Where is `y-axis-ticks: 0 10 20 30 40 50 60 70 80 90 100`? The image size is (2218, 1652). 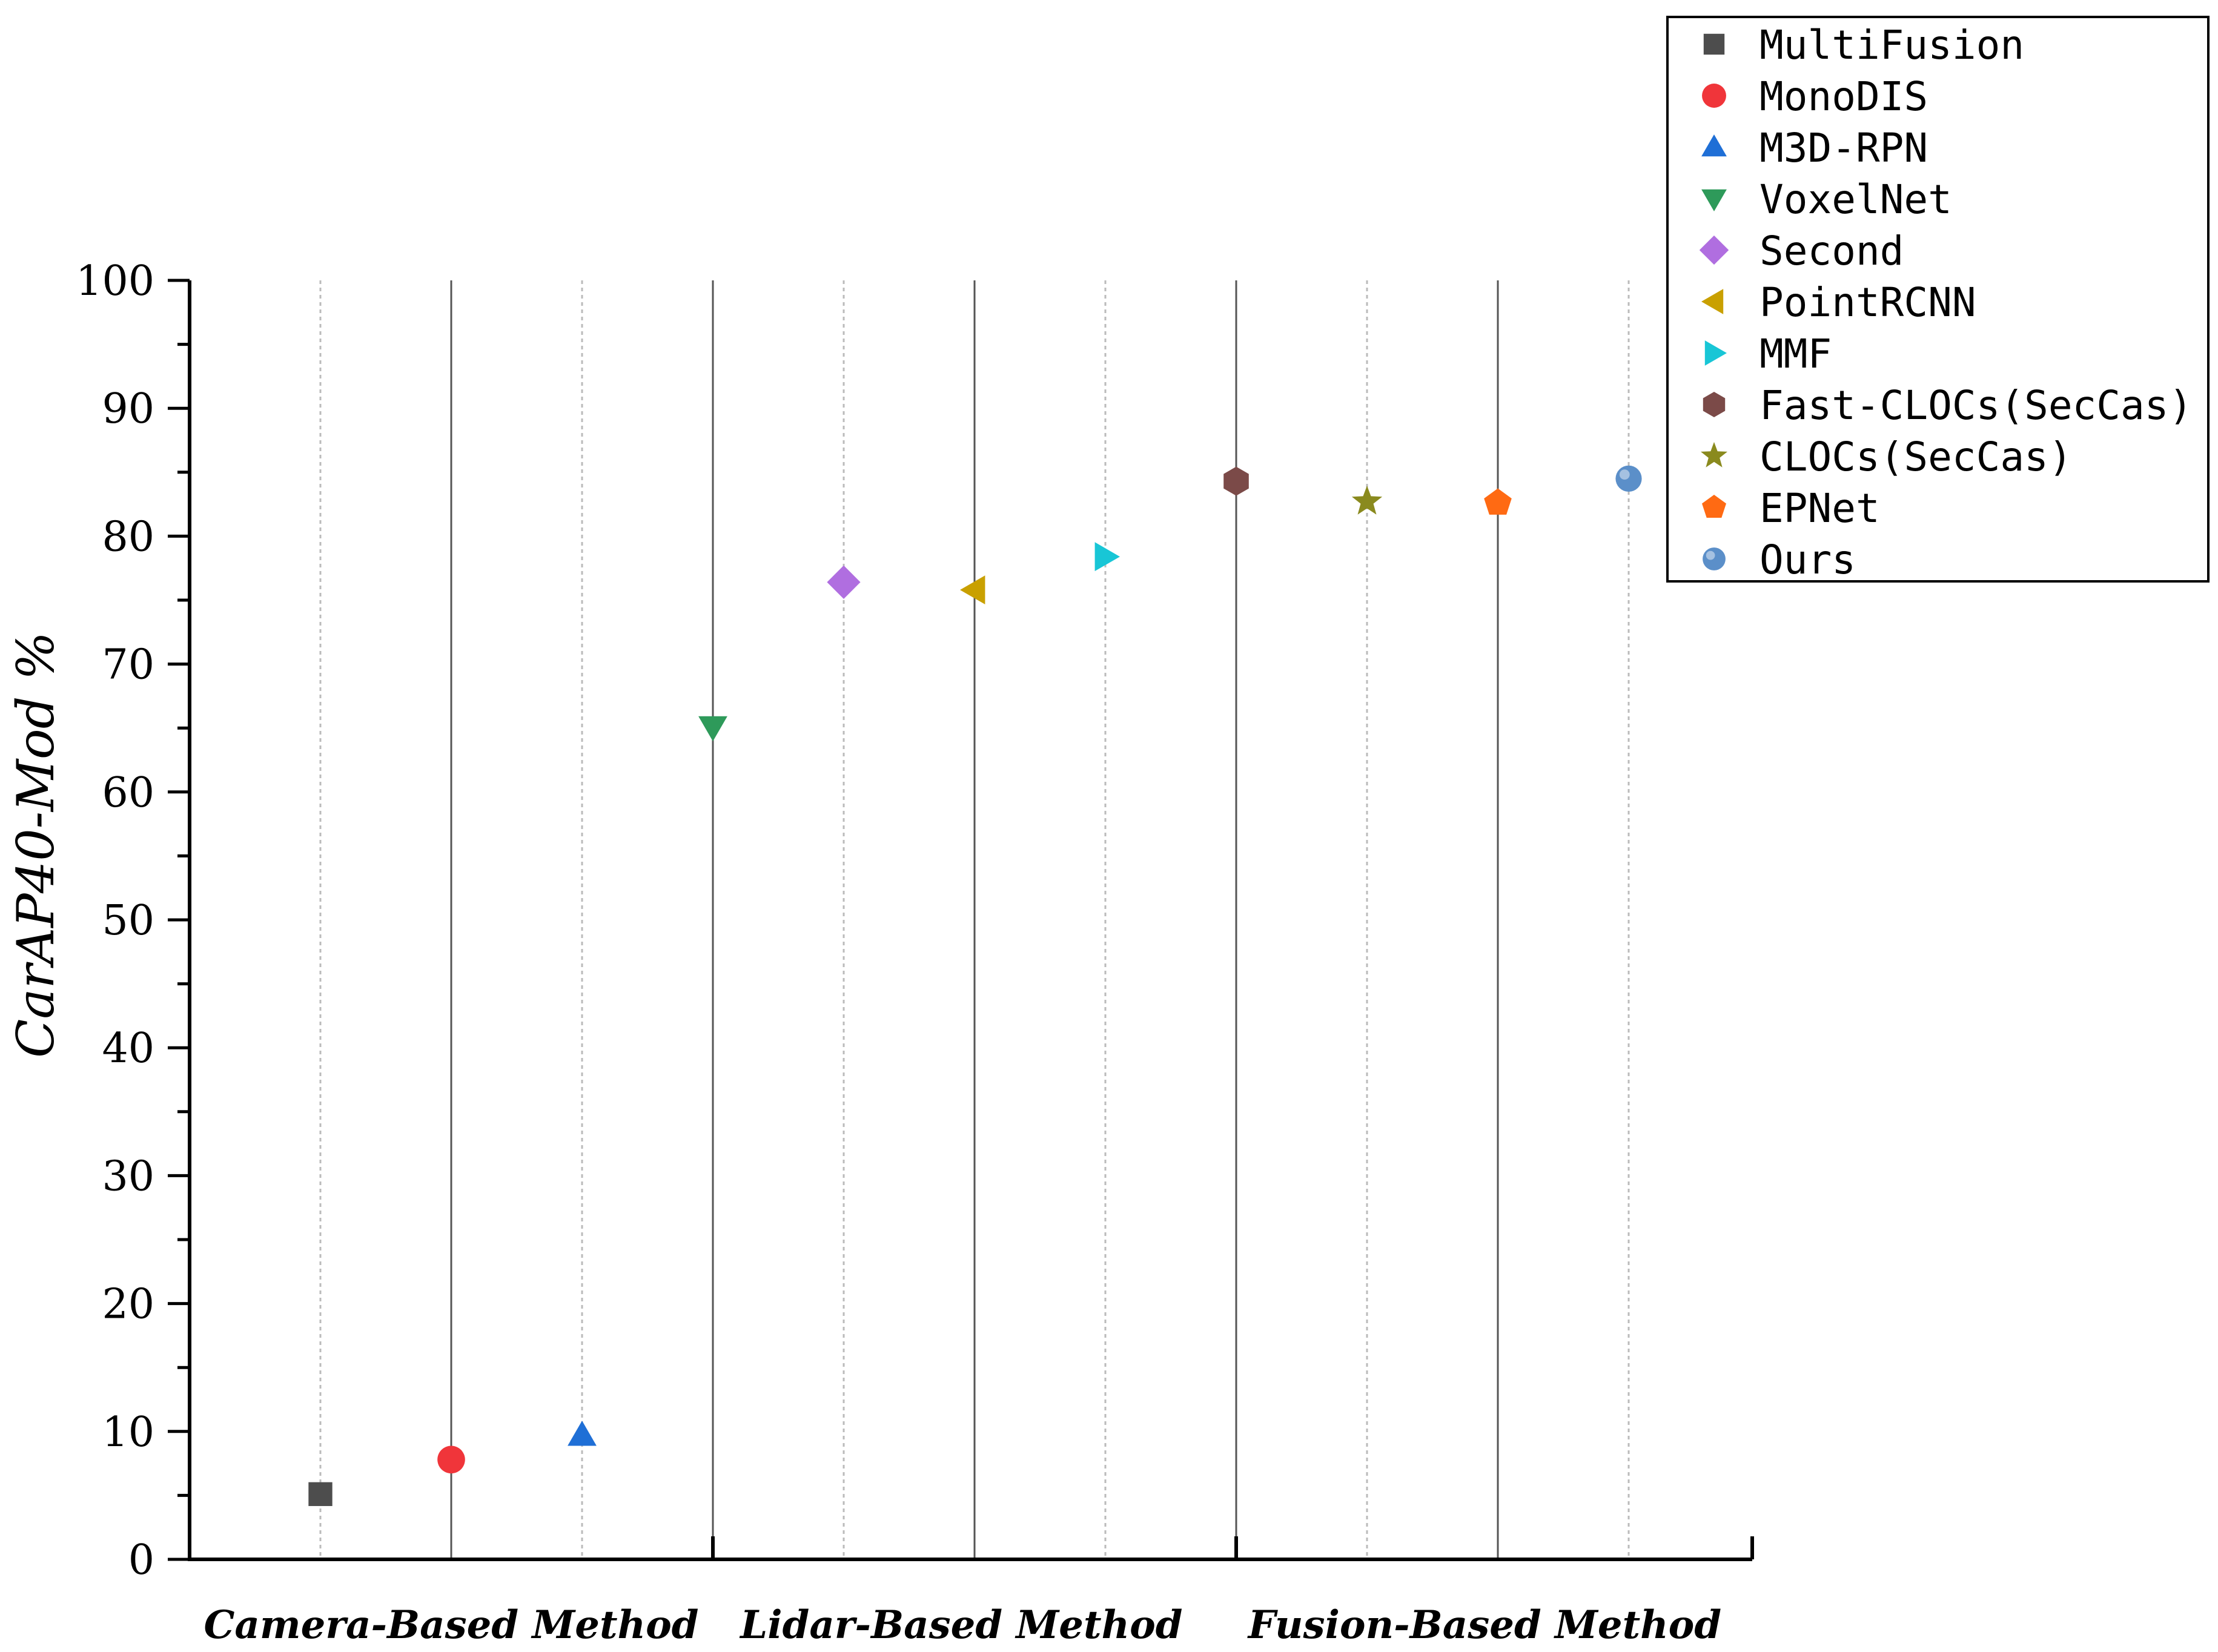
y-axis-ticks: 0 10 20 30 40 50 60 70 80 90 100 is located at coordinates (133, 920).